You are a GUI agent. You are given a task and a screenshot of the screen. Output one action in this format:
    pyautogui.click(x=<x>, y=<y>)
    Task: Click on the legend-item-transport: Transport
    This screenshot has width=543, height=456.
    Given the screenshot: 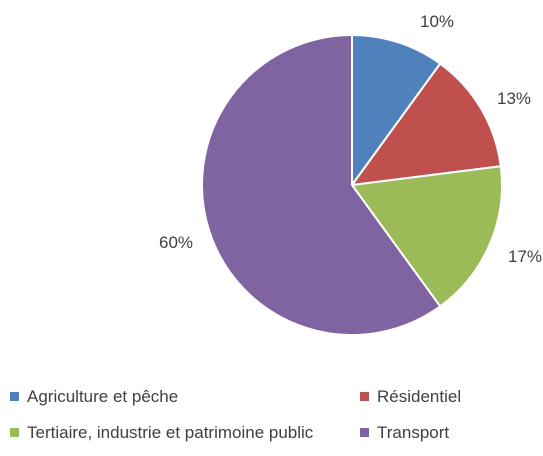 What is the action you would take?
    pyautogui.click(x=404, y=432)
    